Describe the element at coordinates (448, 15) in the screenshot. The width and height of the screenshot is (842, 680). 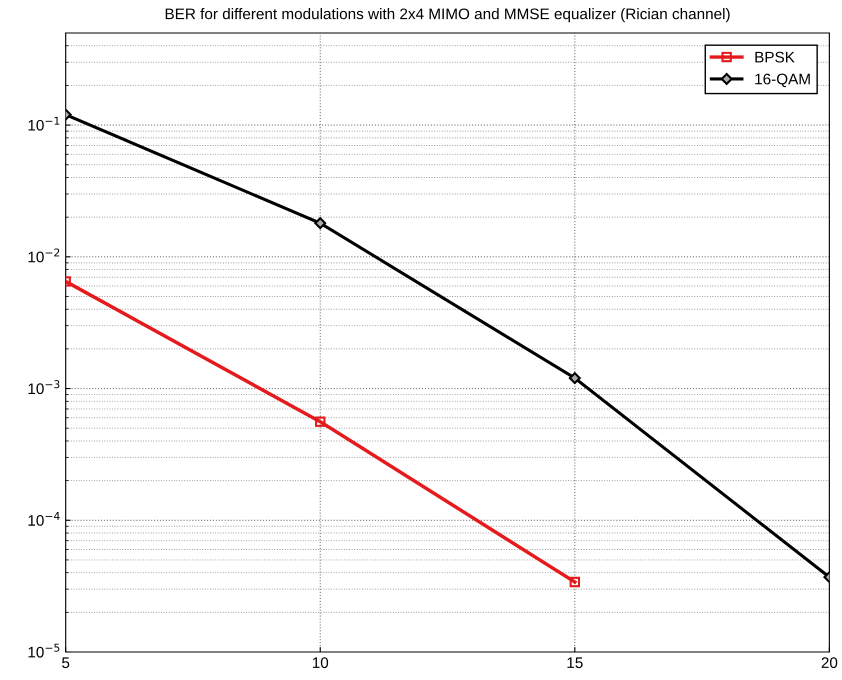
I see `chart-title: BER for different modulations with 2x4 MIMO and MMSE equalizer (Rician channel)` at that location.